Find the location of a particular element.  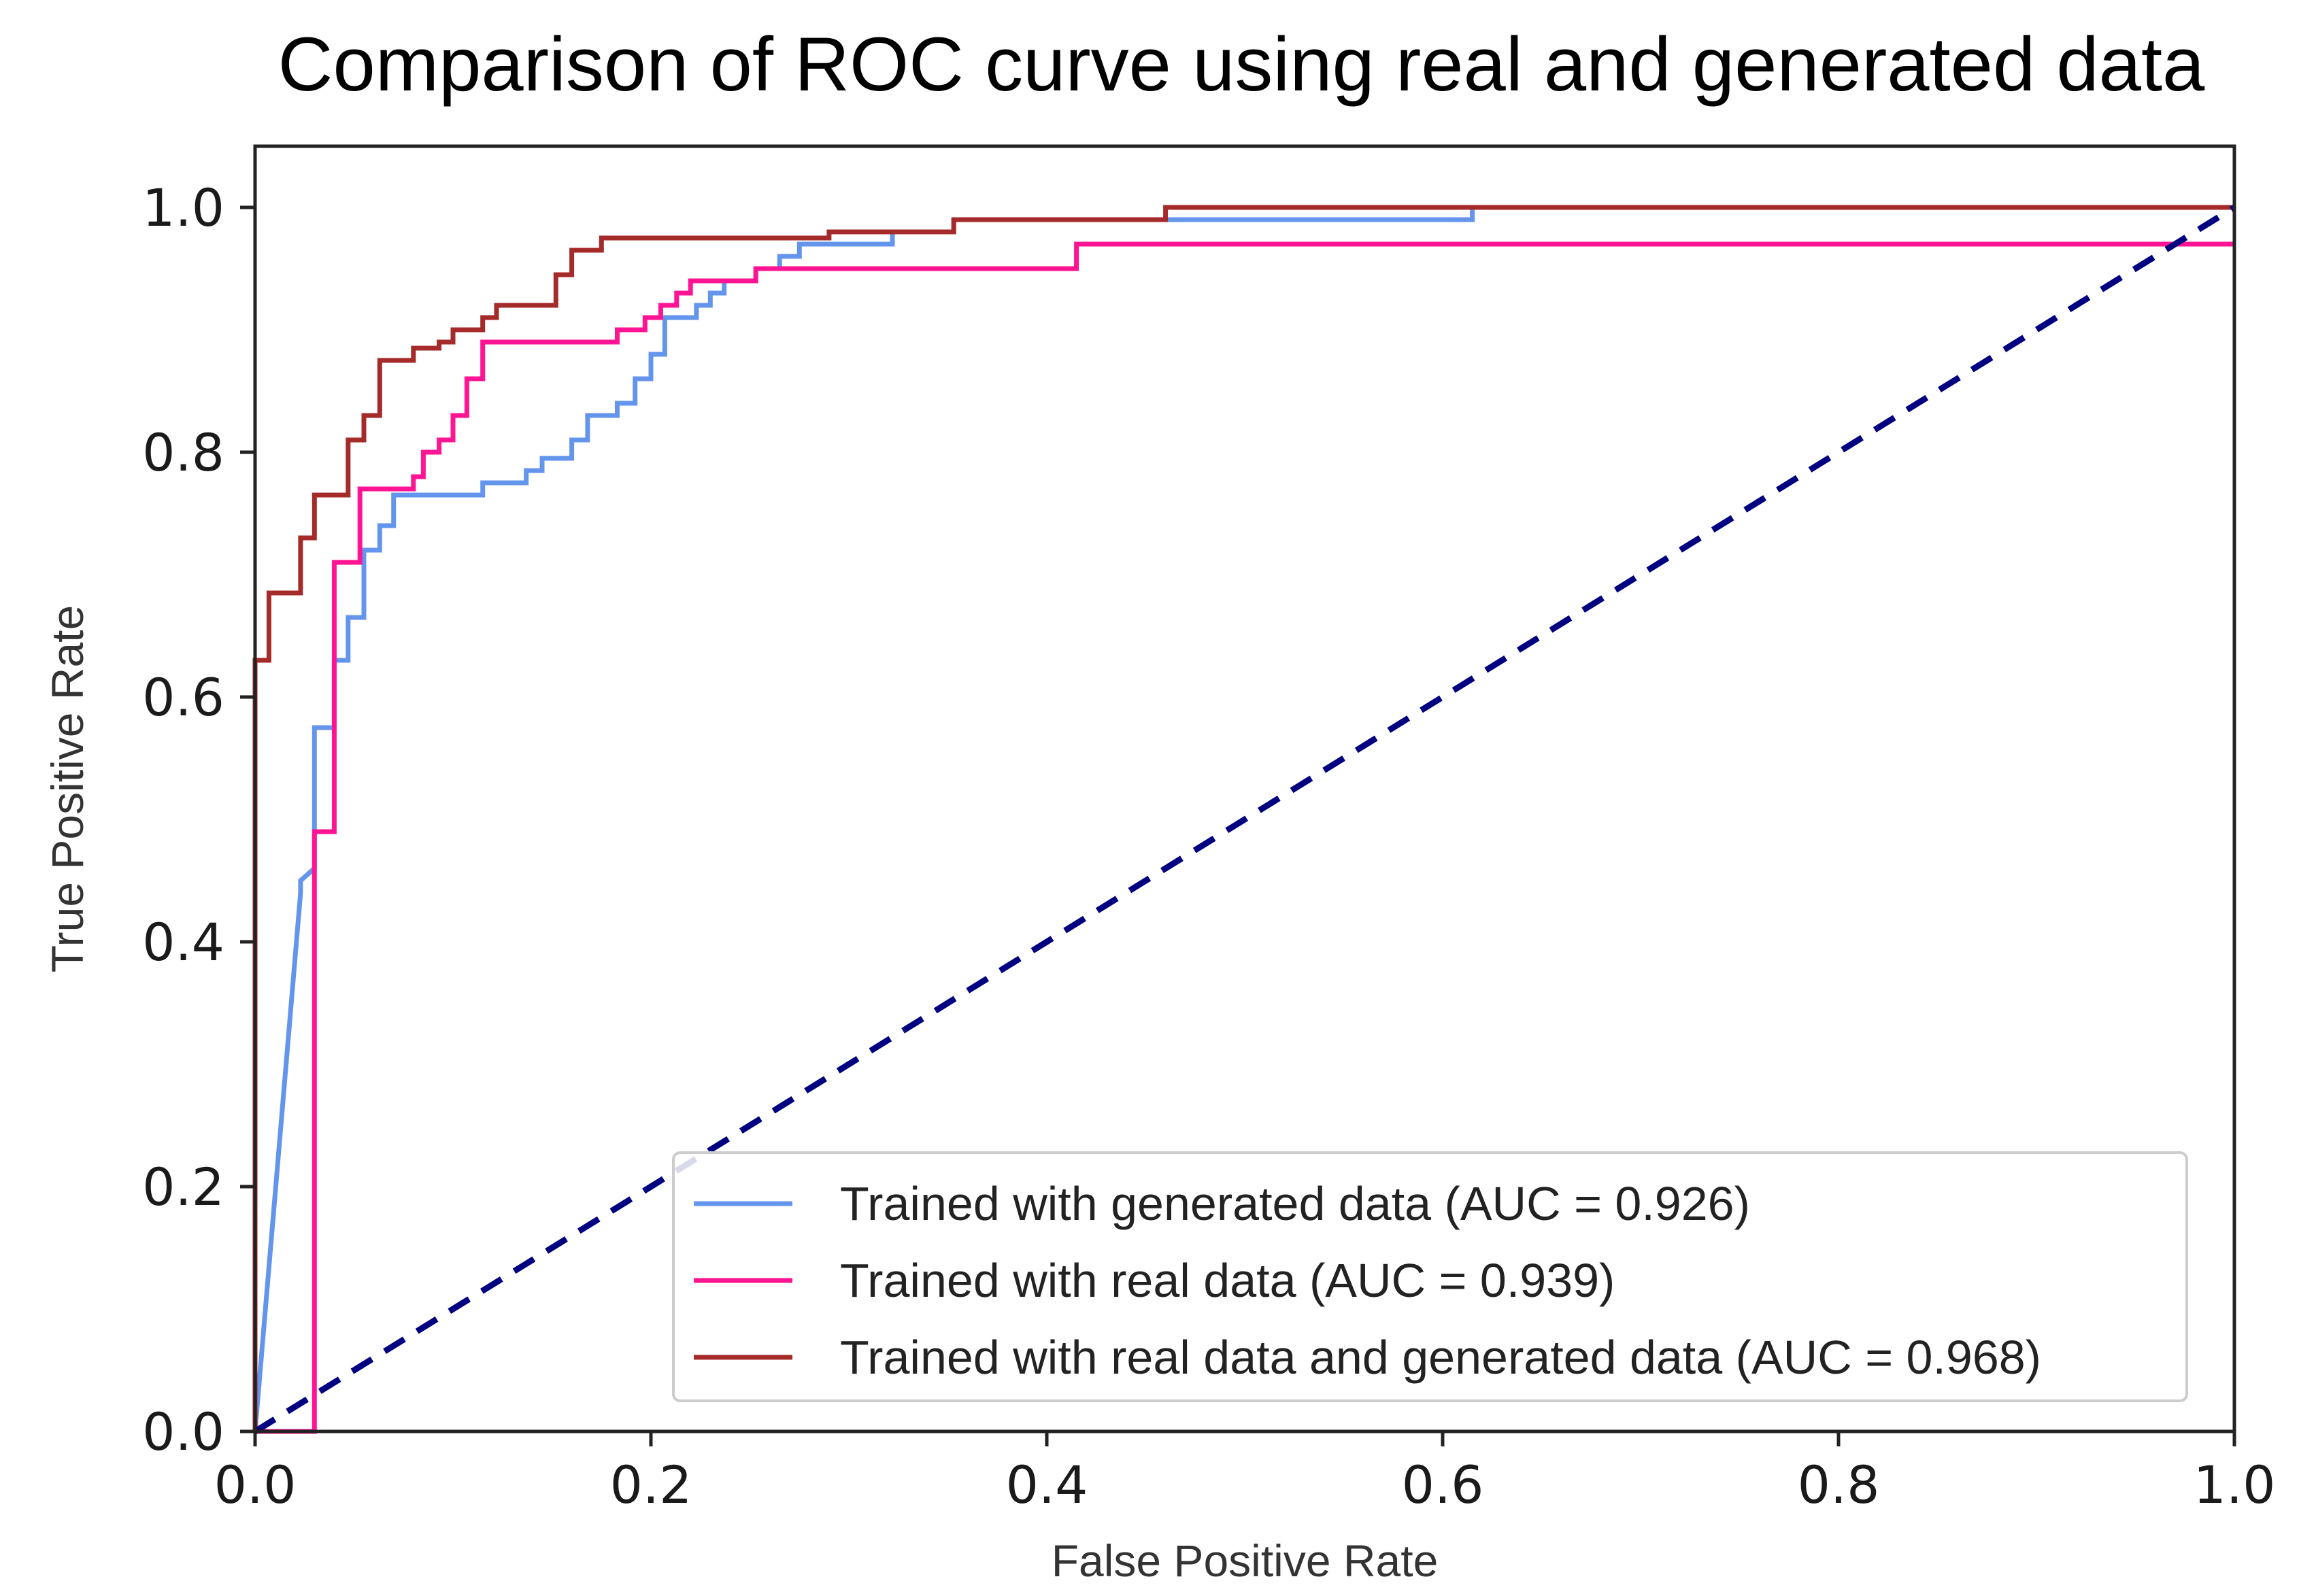

y-tick-label: 0.4 is located at coordinates (183, 942).